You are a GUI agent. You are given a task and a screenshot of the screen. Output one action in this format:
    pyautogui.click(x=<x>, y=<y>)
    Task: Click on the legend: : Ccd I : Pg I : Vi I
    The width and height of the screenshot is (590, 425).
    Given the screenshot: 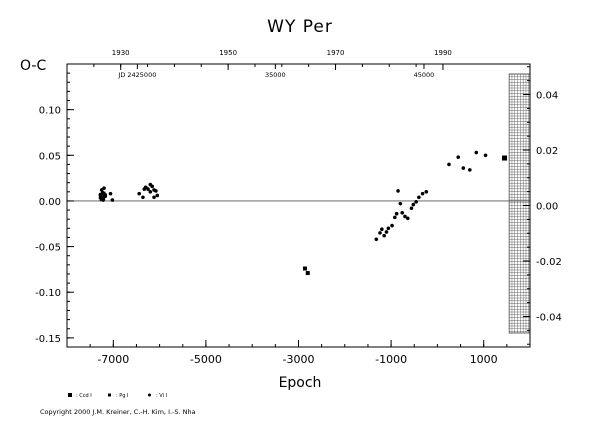 What is the action you would take?
    pyautogui.click(x=117, y=396)
    